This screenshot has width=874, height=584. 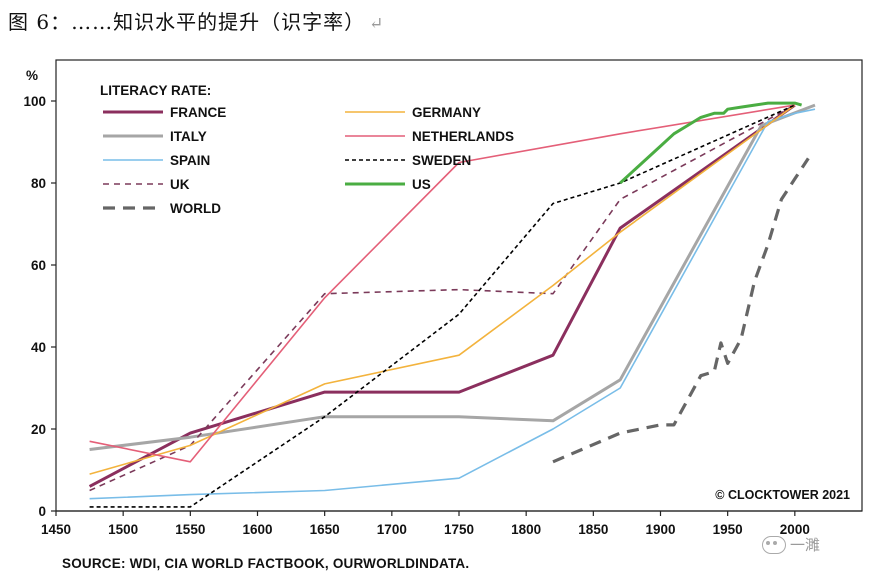 I want to click on x-tick-label: 2000, so click(x=795, y=529).